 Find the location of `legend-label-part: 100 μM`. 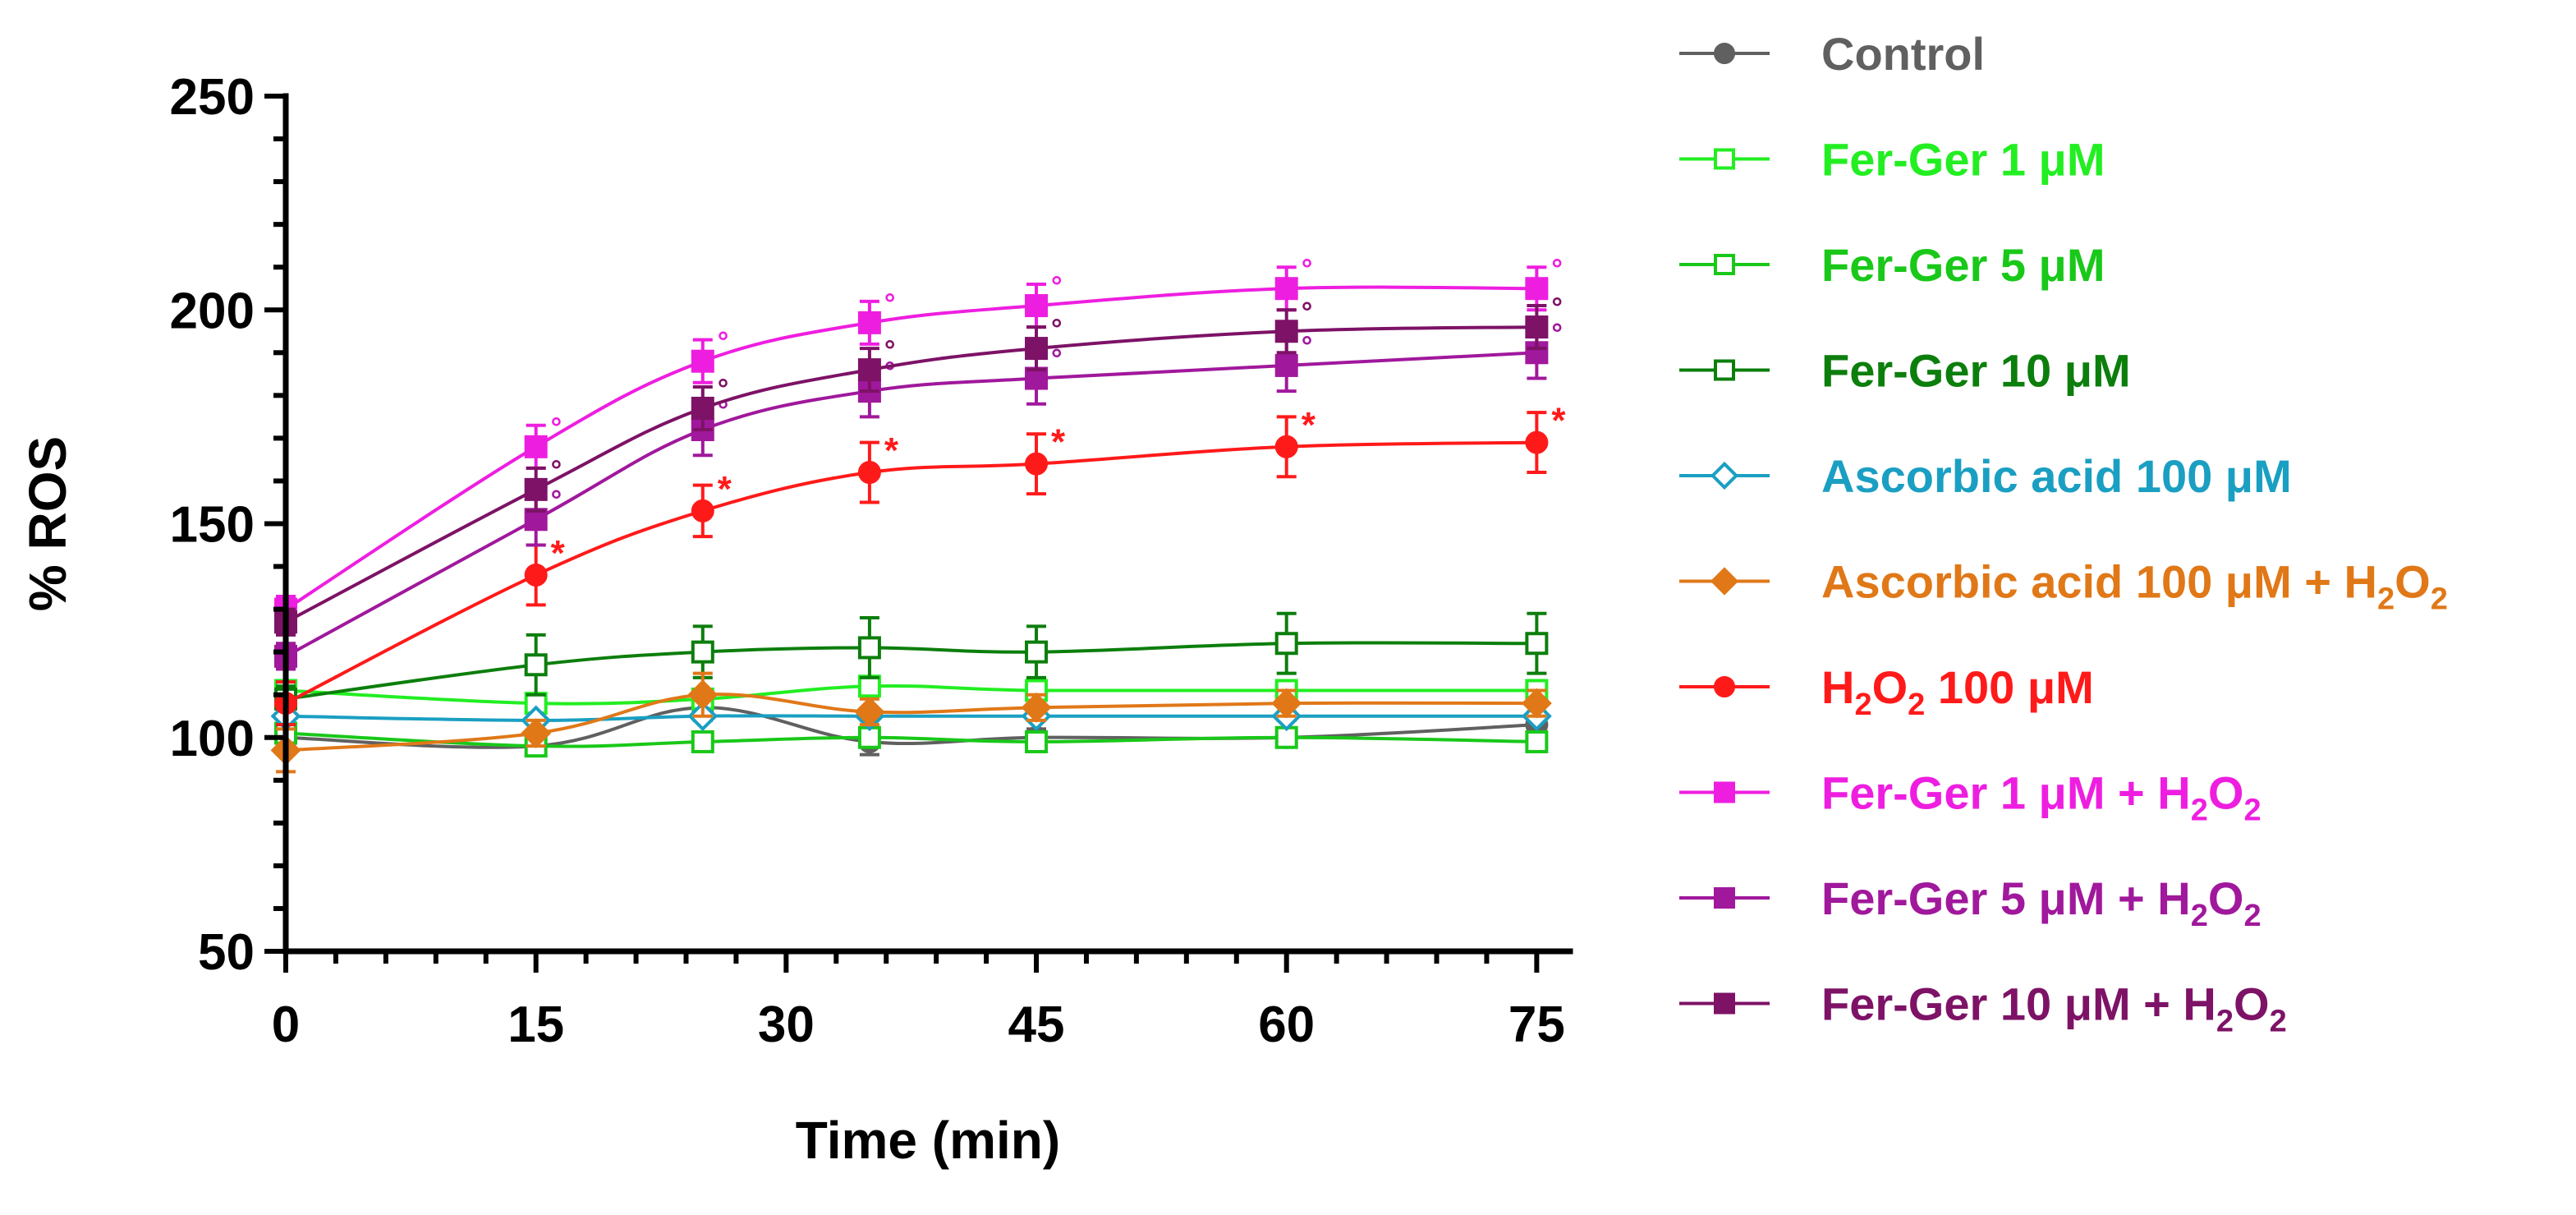

legend-label-part: 100 μM is located at coordinates (2009, 687).